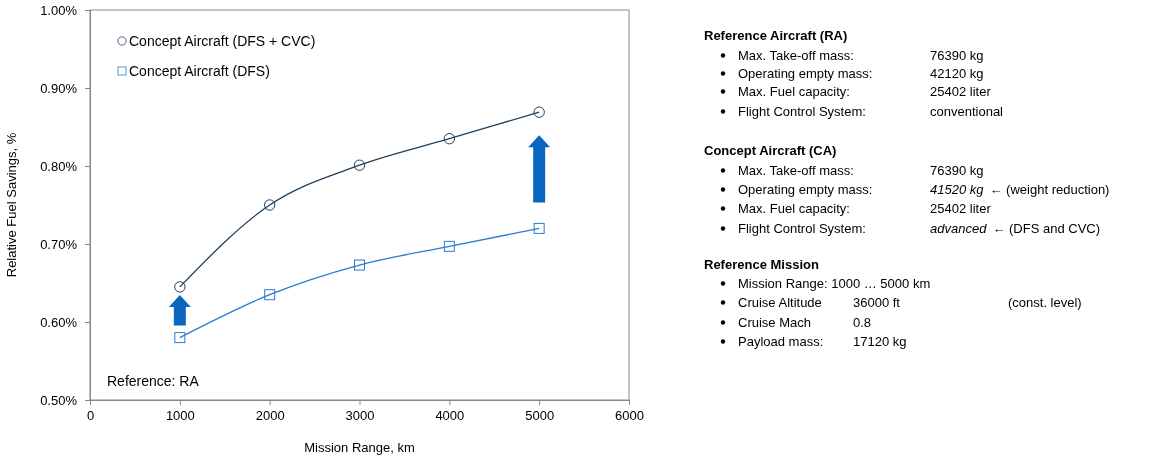 The image size is (1159, 458). Describe the element at coordinates (957, 73) in the screenshot. I see `text: 42120 kg` at that location.